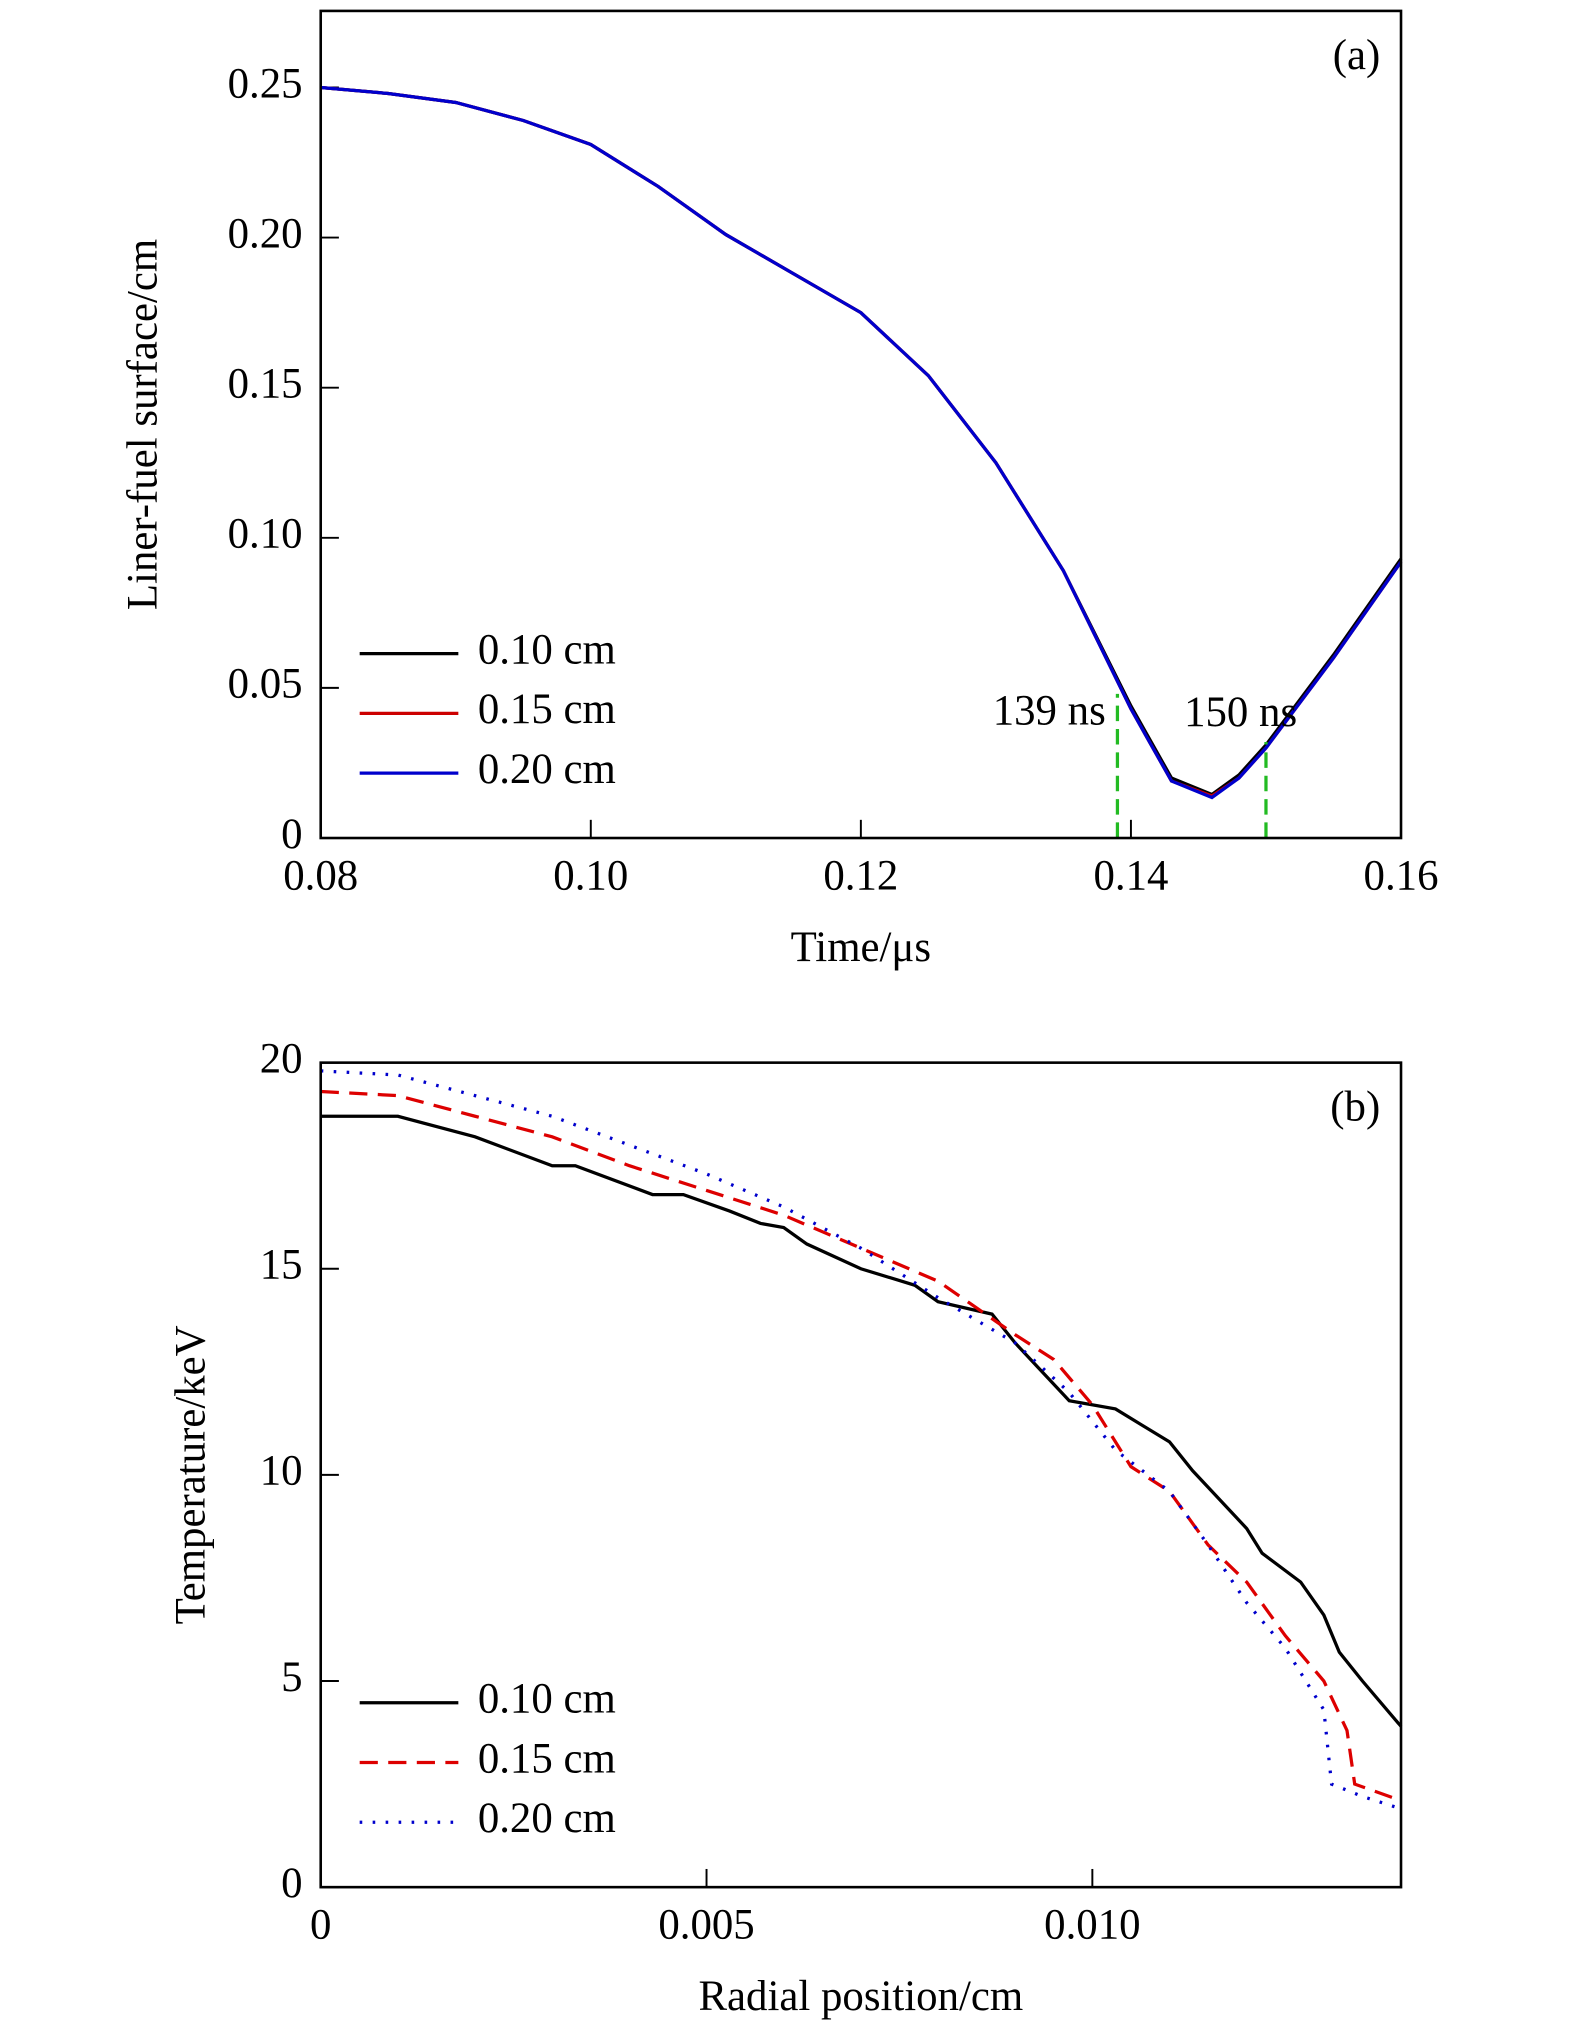 The image size is (1575, 2037). Describe the element at coordinates (1357, 55) in the screenshot. I see `panel-label: (a)` at that location.